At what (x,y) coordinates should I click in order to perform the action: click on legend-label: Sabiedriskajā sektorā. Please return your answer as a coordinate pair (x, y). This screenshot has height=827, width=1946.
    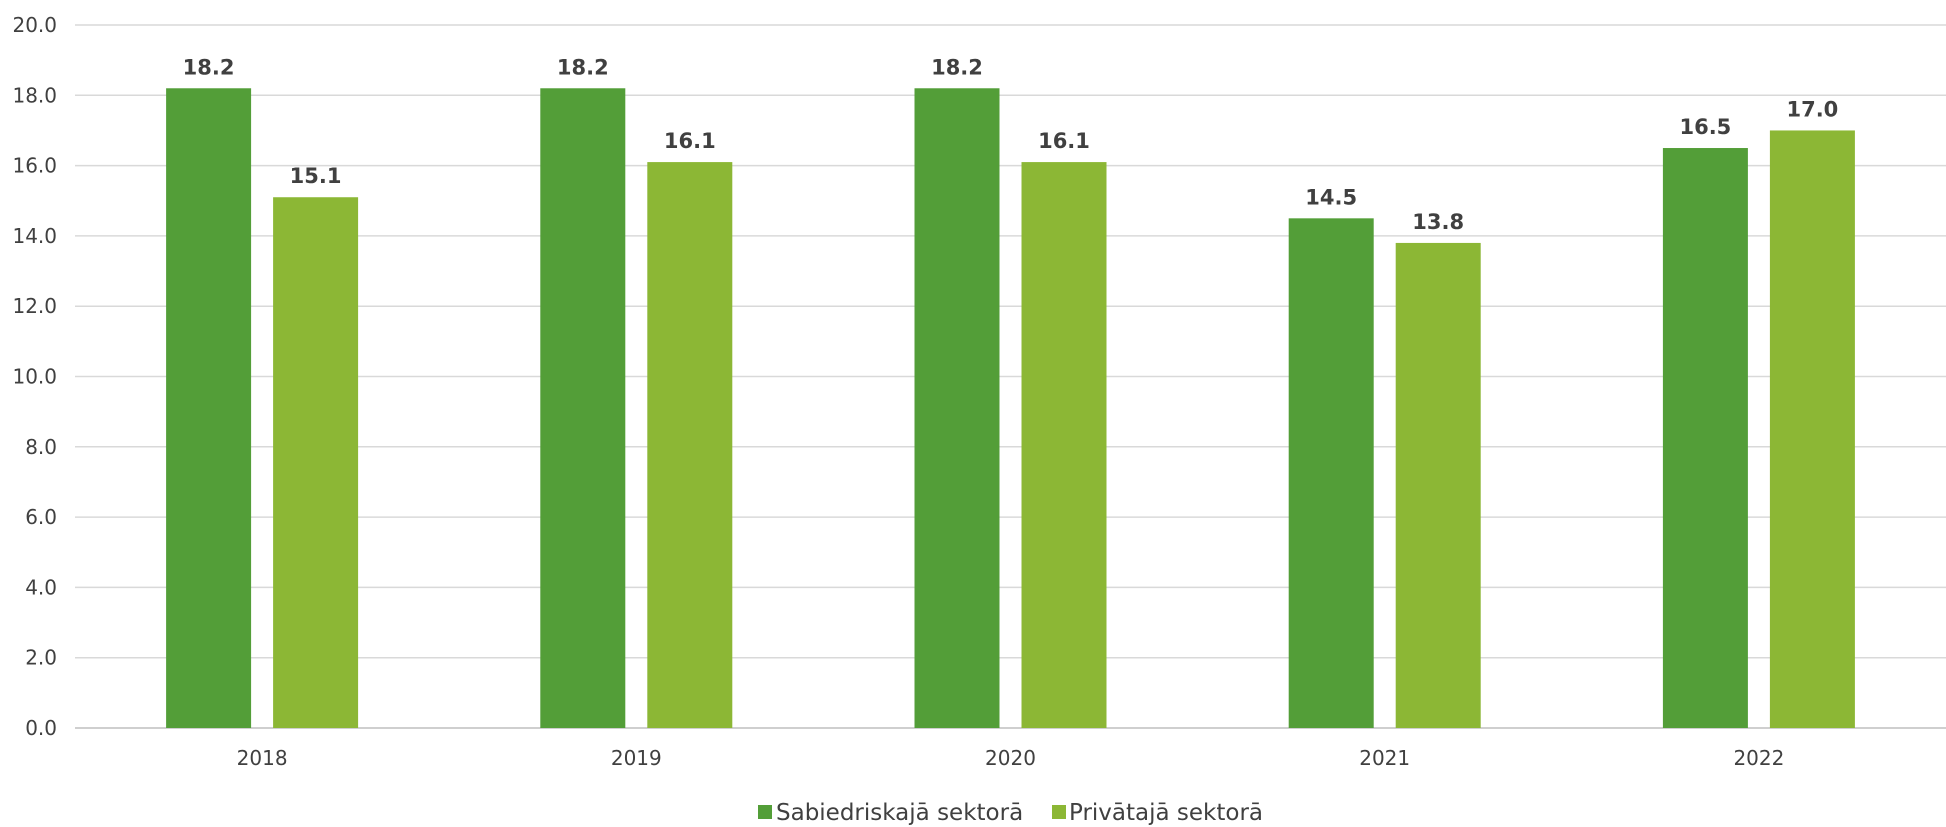
    Looking at the image, I should click on (899, 813).